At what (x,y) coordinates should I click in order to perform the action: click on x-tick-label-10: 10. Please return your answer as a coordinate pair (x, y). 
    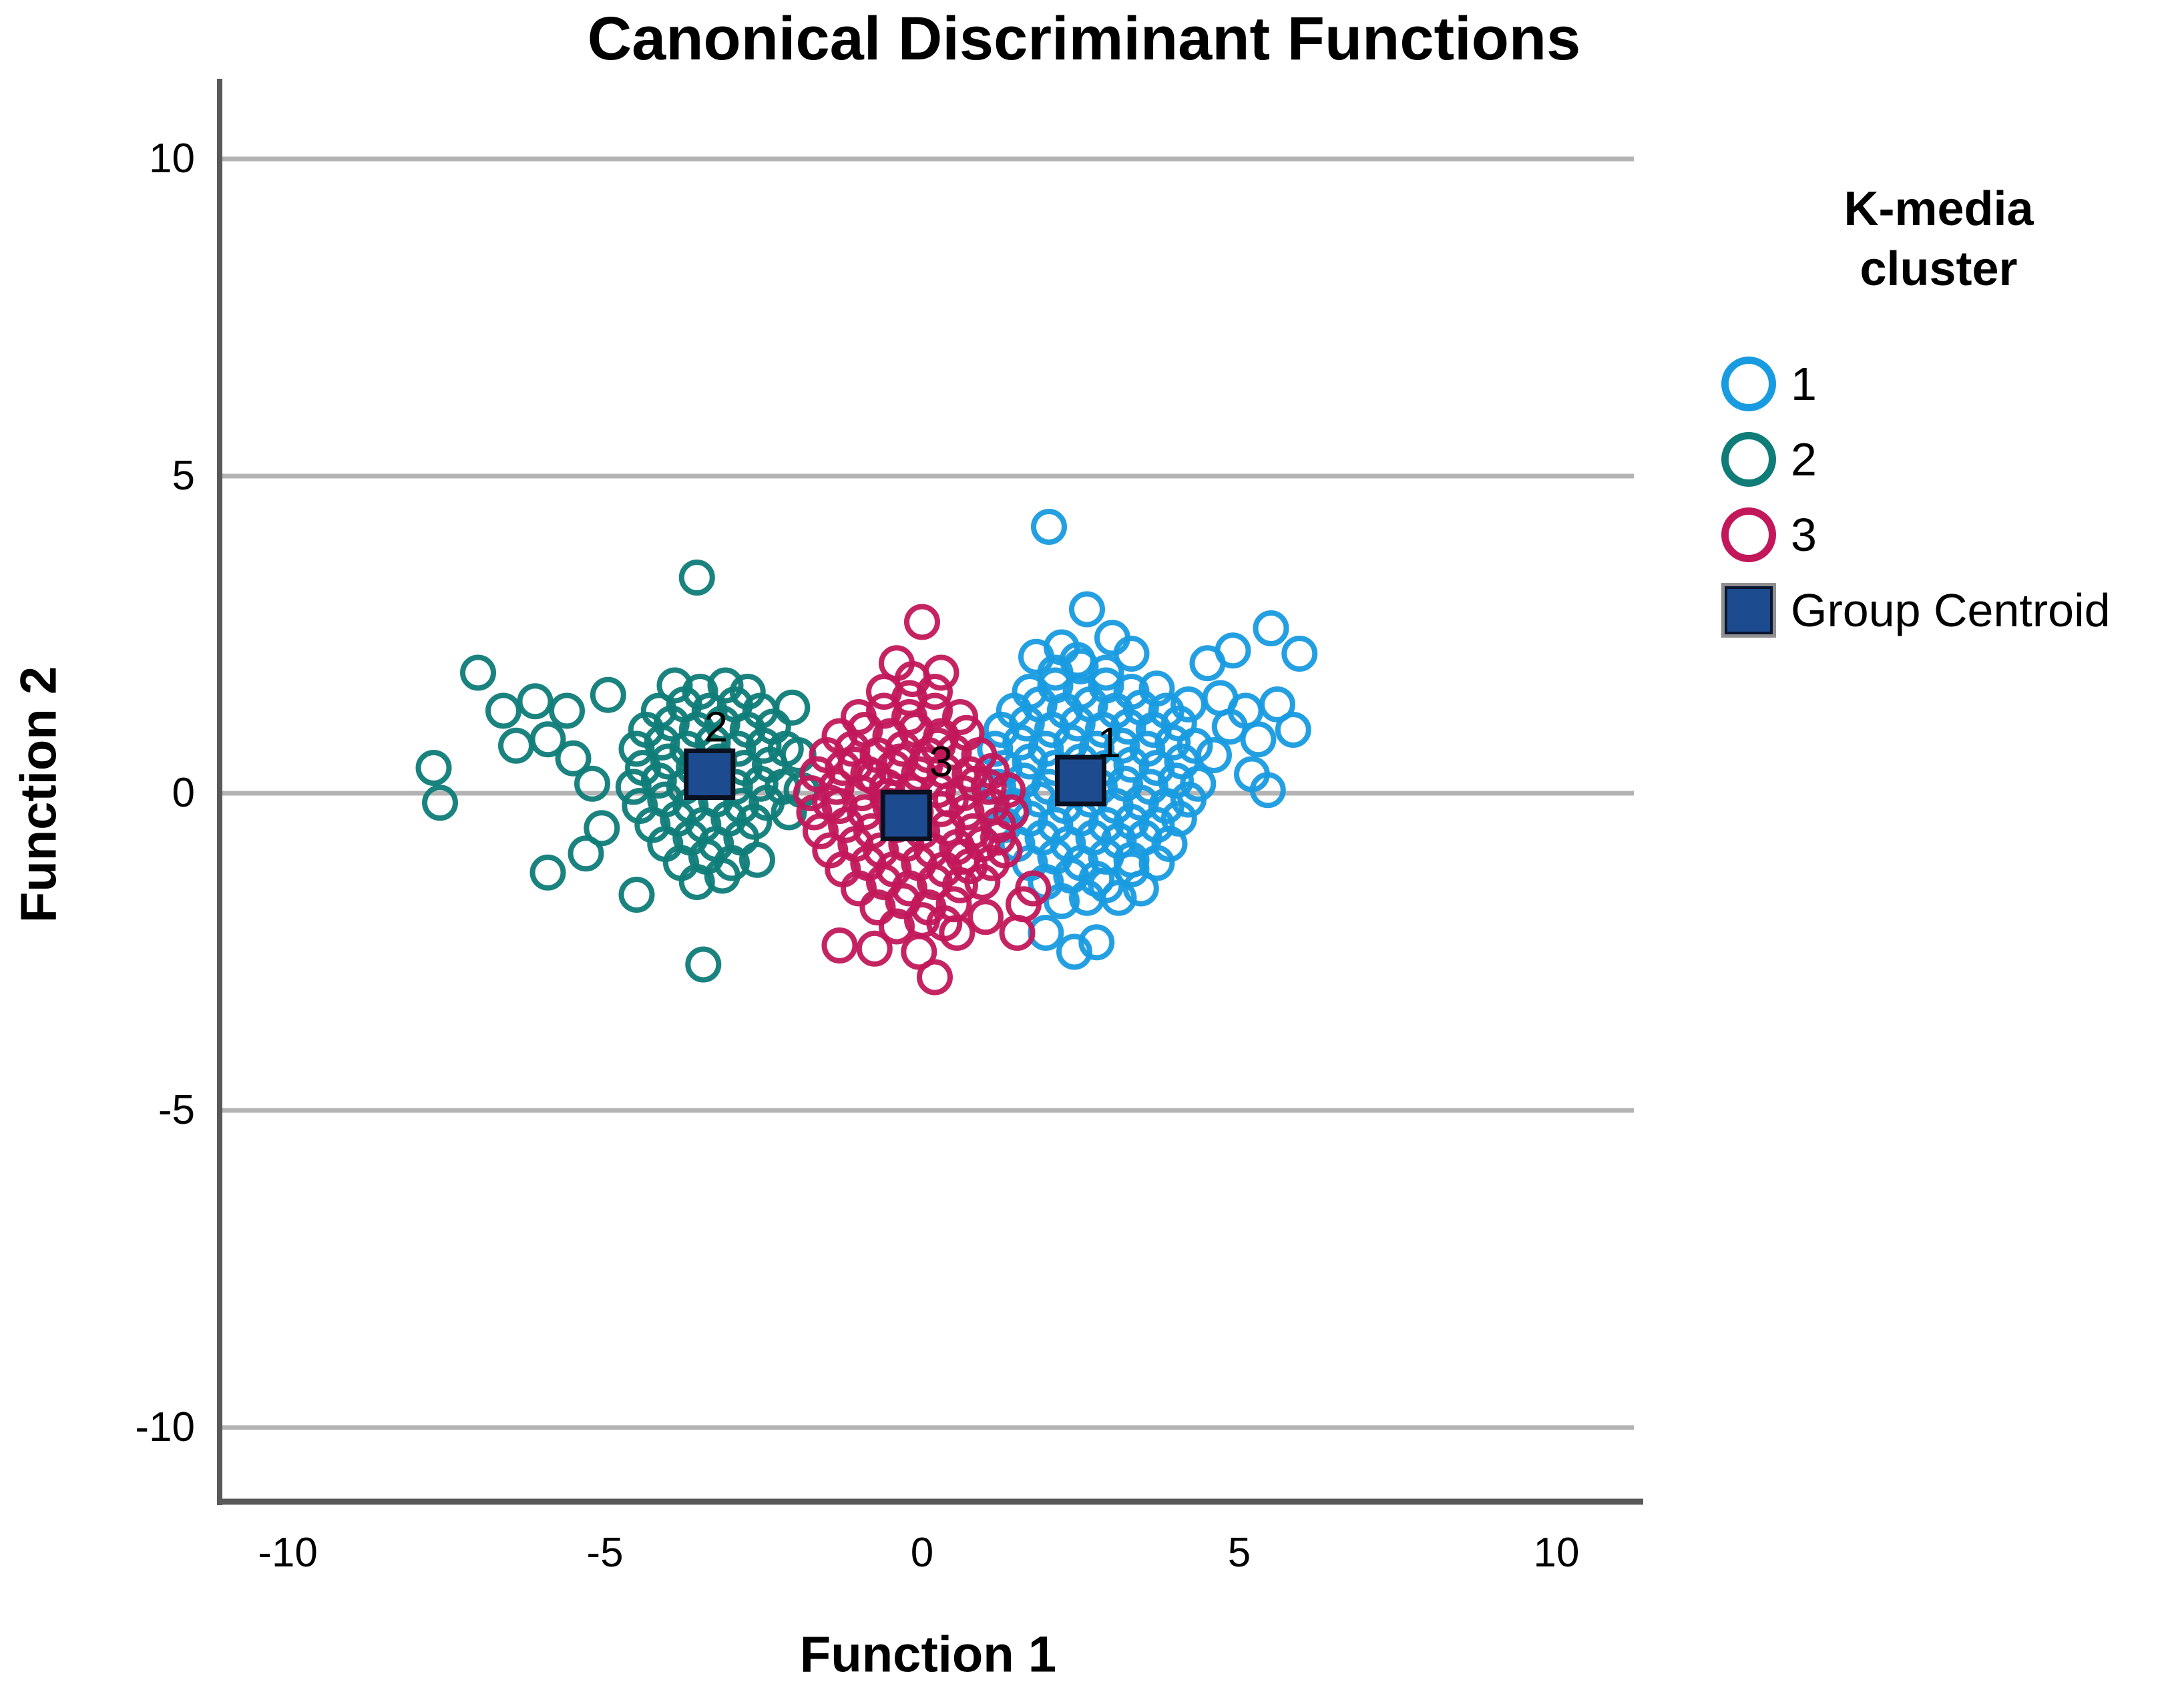
    Looking at the image, I should click on (1557, 1553).